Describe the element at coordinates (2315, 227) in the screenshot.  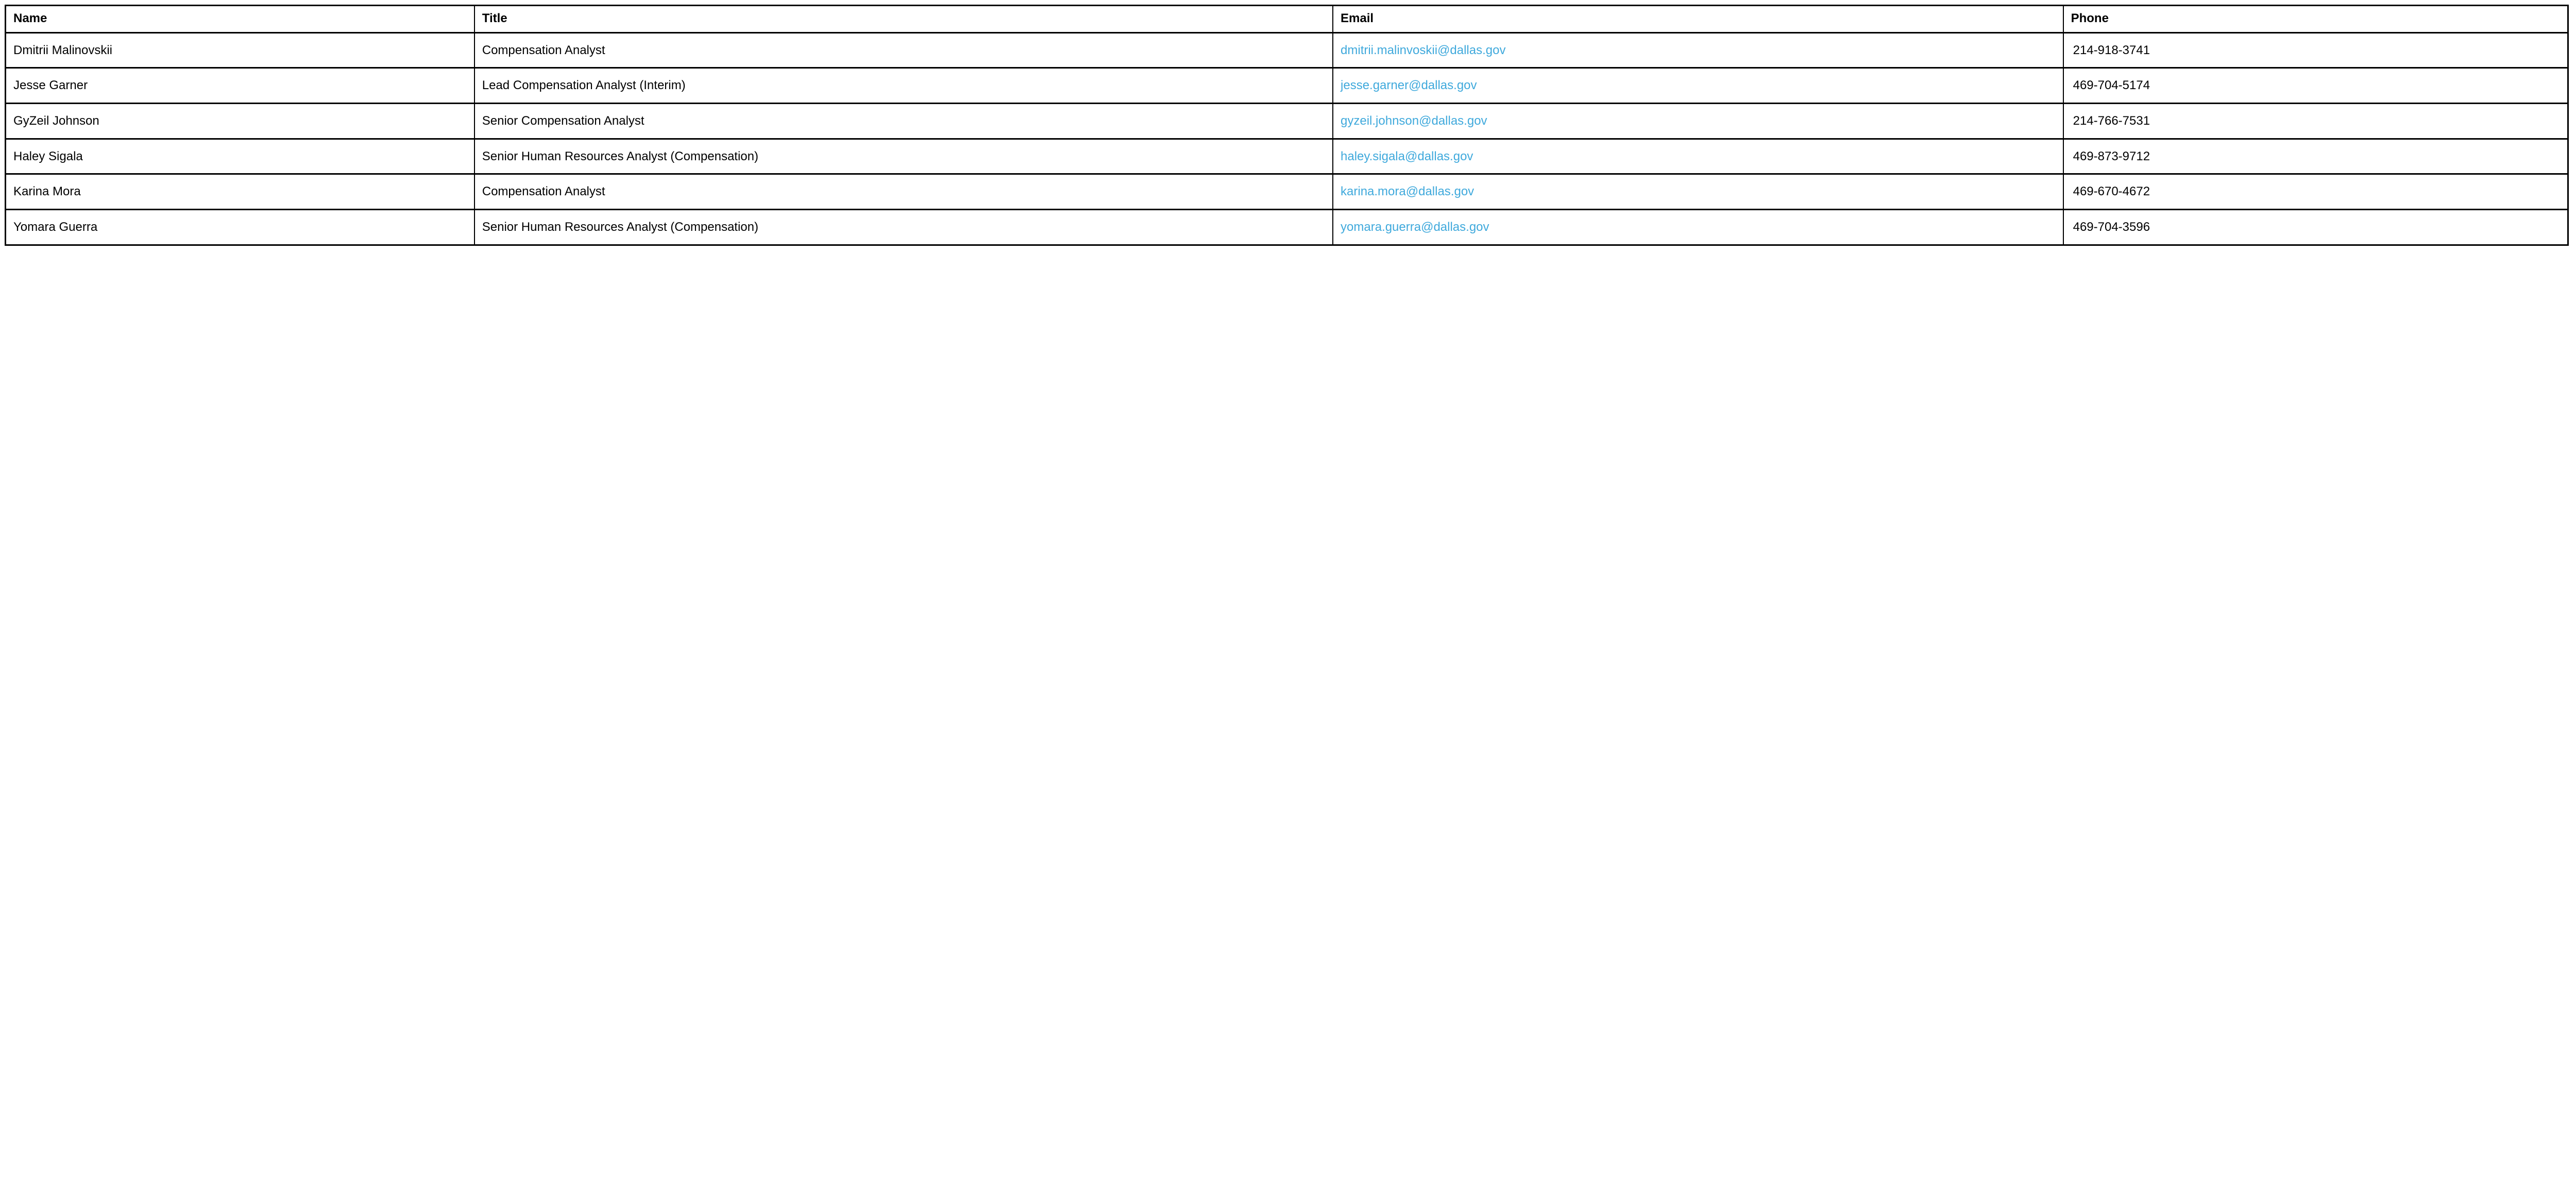
I see `phone-cell: 469-704-3596` at that location.